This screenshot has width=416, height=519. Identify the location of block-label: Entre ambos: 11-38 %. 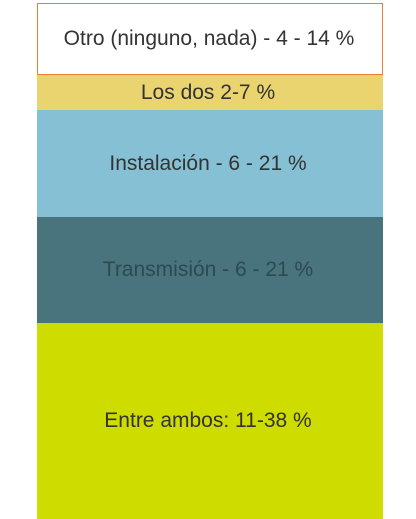
(208, 420).